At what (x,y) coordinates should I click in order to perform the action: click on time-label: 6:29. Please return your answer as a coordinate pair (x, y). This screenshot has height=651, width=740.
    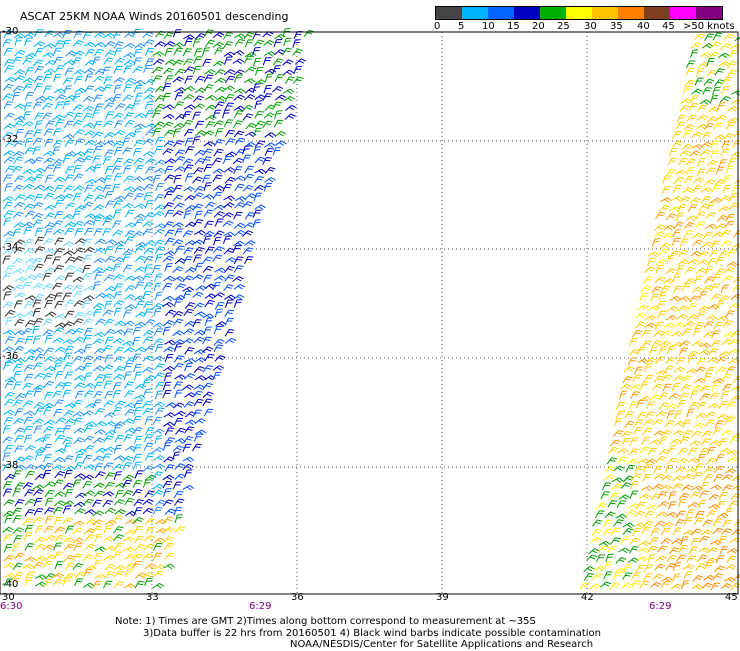
    Looking at the image, I should click on (660, 606).